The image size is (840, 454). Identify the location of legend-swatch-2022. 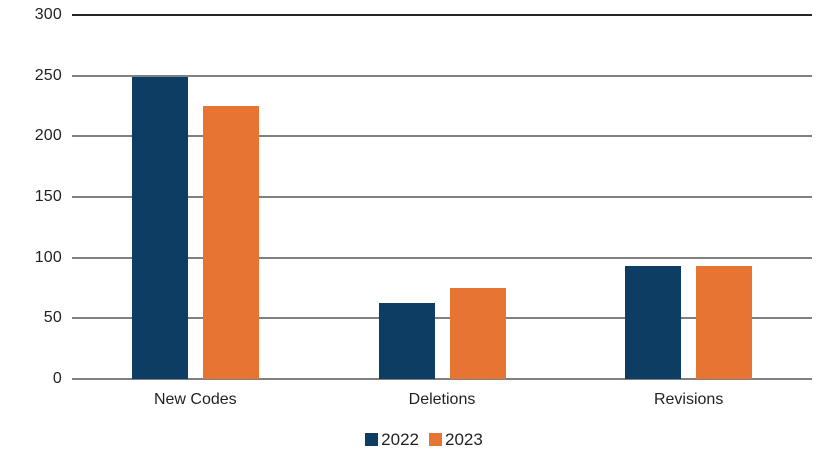
(372, 439).